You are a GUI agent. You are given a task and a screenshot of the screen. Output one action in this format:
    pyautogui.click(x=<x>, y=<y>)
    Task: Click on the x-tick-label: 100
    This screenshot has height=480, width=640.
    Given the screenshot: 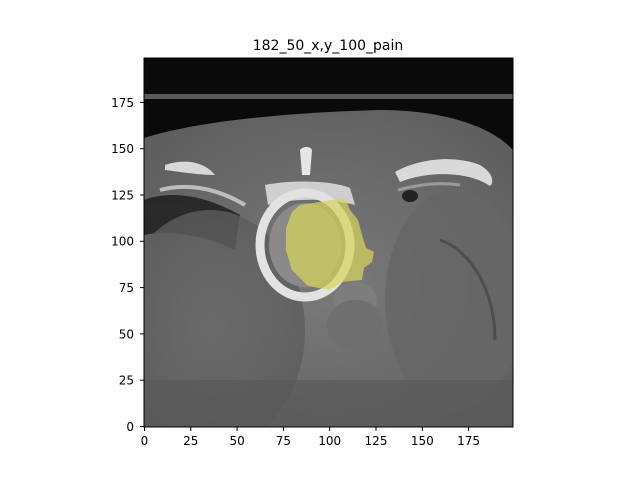 What is the action you would take?
    pyautogui.click(x=329, y=441)
    